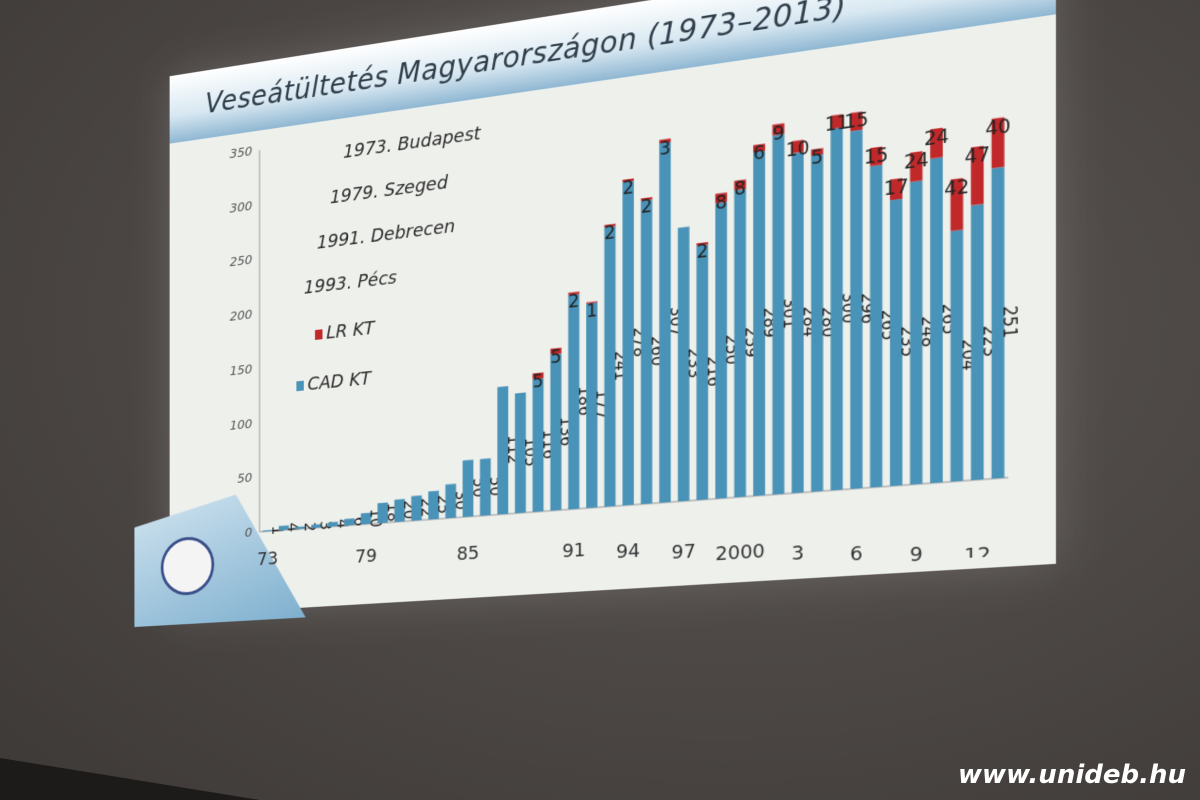 The image size is (1200, 800). I want to click on label-cad-2004: 280, so click(828, 322).